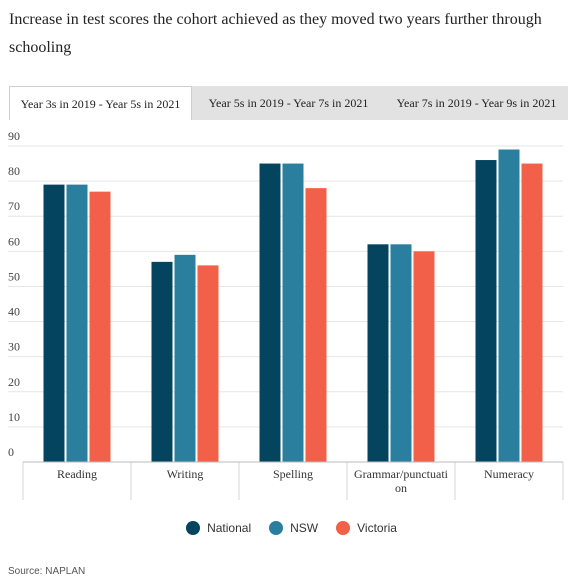  I want to click on bar-national-grammar-punctuation, so click(378, 353).